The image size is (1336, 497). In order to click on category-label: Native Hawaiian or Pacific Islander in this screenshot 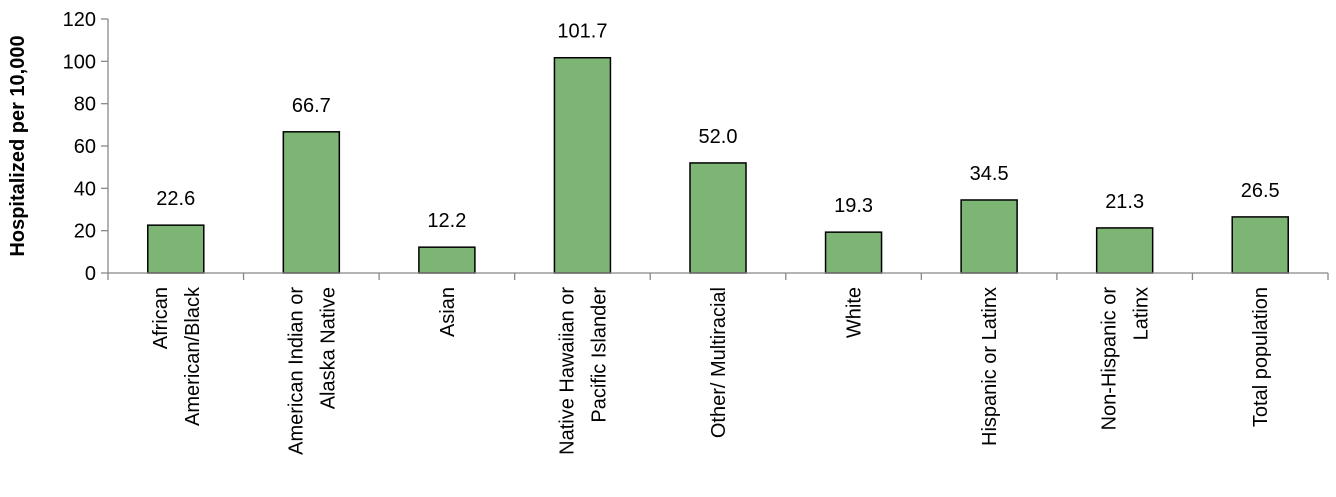, I will do `click(583, 371)`.